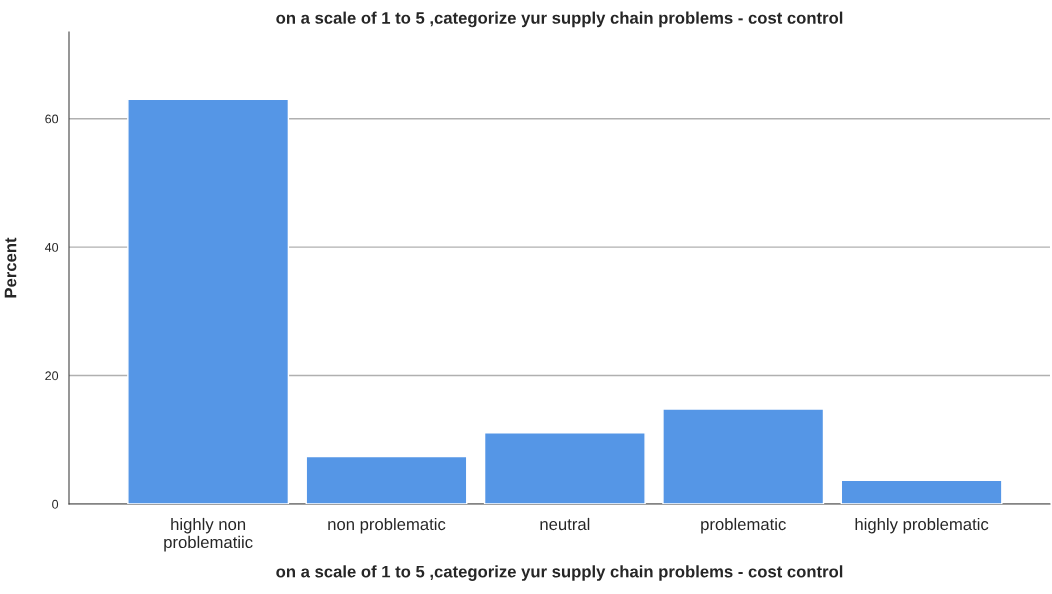 Image resolution: width=1052 pixels, height=594 pixels. Describe the element at coordinates (565, 524) in the screenshot. I see `x-tick-label: neutral` at that location.